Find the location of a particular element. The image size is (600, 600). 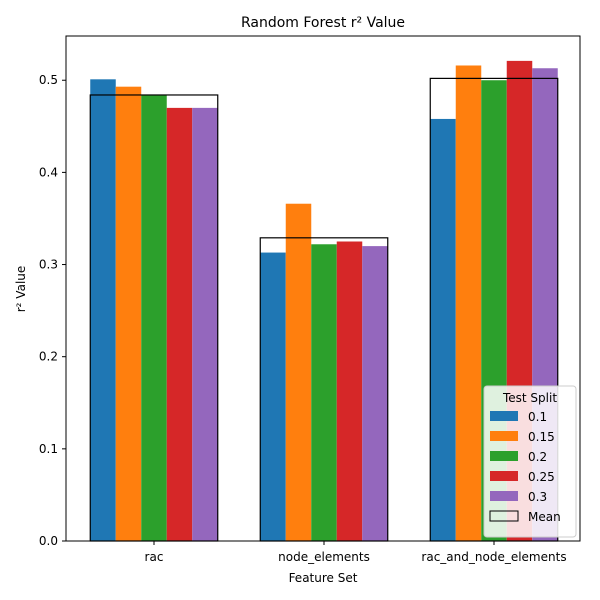

bar-node_elements-0.3 is located at coordinates (375, 394).